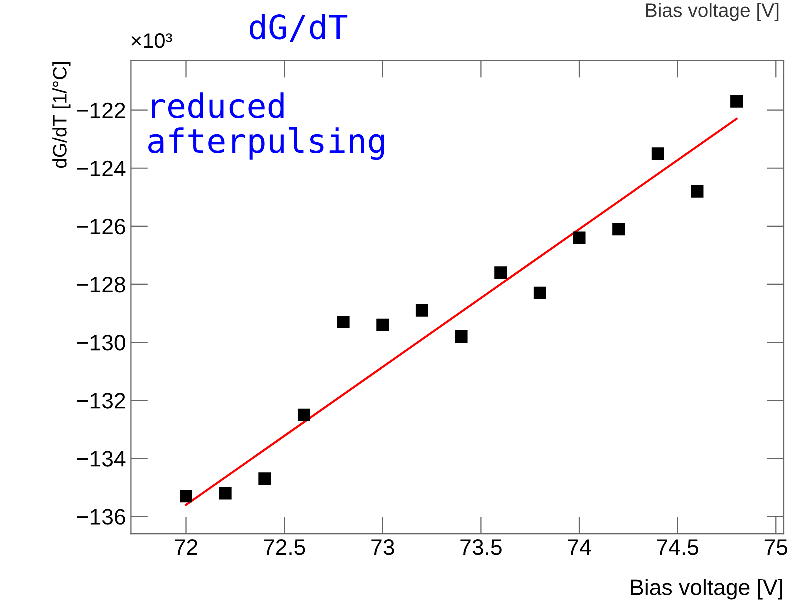  What do you see at coordinates (152, 40) in the screenshot?
I see `text: ×10³` at bounding box center [152, 40].